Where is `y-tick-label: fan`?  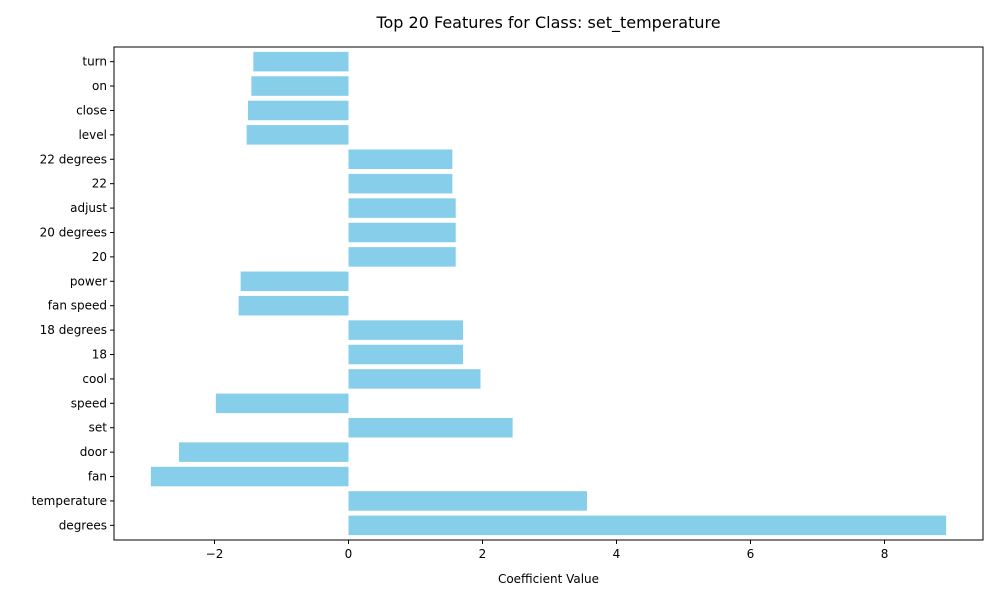
y-tick-label: fan is located at coordinates (97, 477).